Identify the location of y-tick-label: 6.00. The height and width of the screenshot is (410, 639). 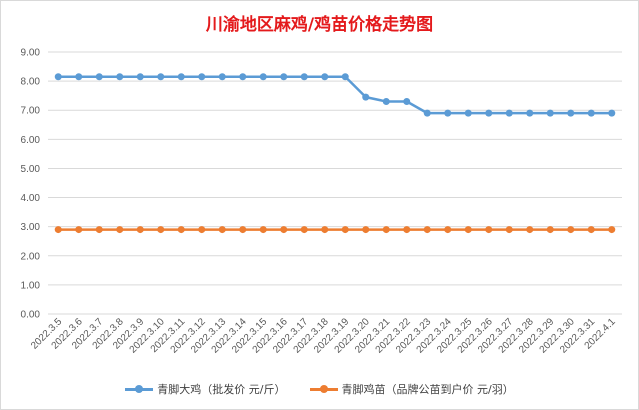
(31, 140).